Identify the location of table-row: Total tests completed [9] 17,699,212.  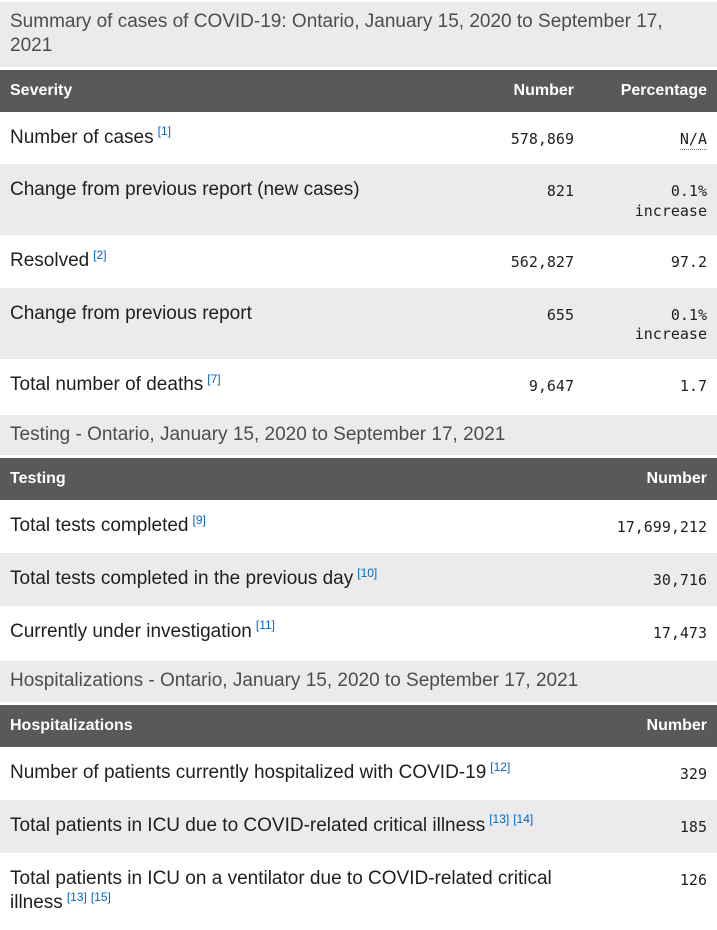
(358, 526).